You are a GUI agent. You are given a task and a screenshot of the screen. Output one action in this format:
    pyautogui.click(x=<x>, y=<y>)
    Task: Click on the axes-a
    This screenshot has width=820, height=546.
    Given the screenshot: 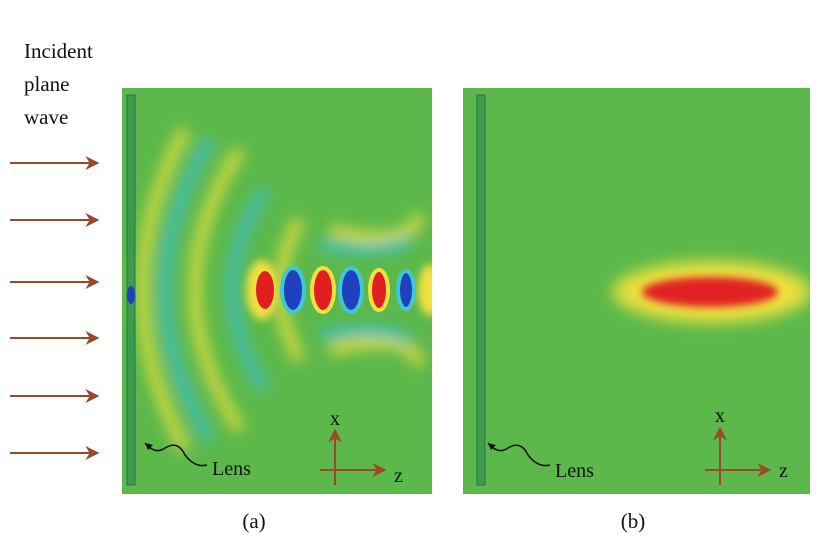 What is the action you would take?
    pyautogui.click(x=353, y=456)
    